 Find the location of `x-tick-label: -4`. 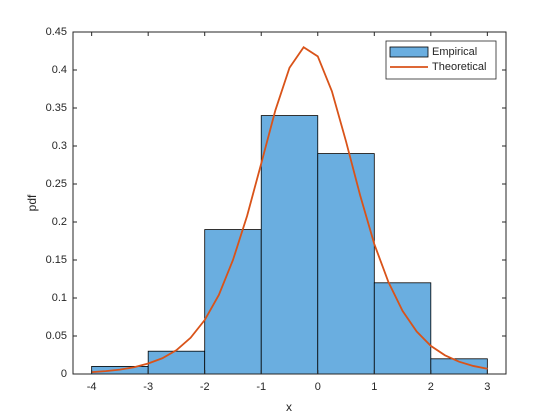

x-tick-label: -4 is located at coordinates (92, 387).